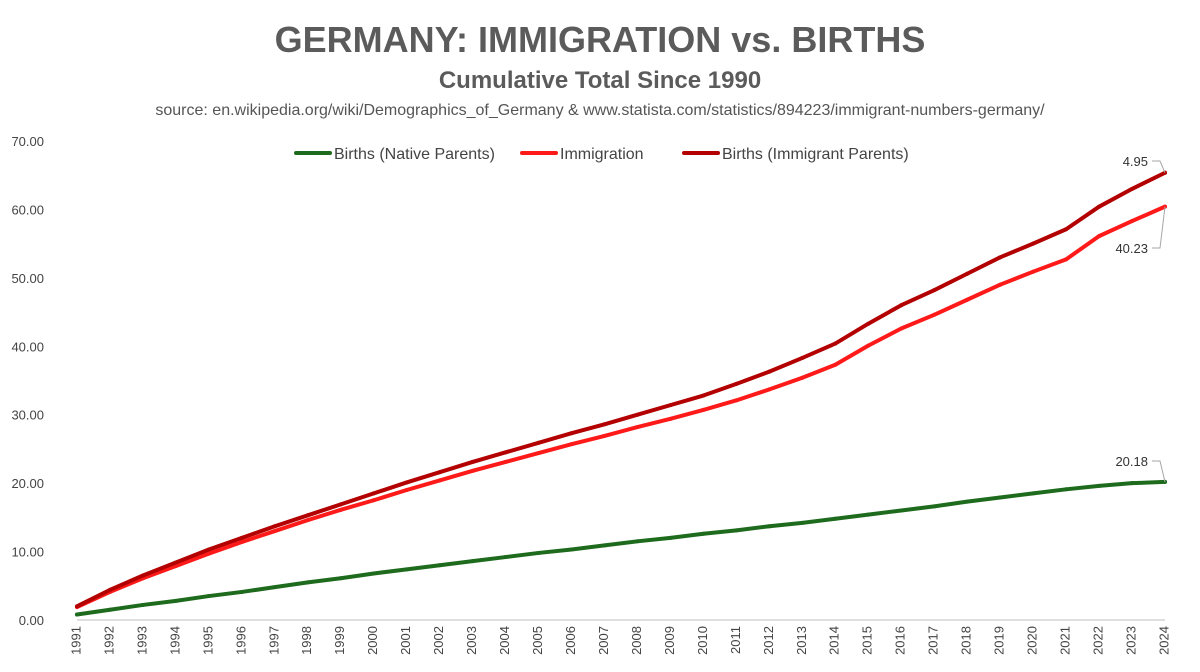 The image size is (1200, 672). What do you see at coordinates (27, 415) in the screenshot?
I see `y-tick-label: 30.00` at bounding box center [27, 415].